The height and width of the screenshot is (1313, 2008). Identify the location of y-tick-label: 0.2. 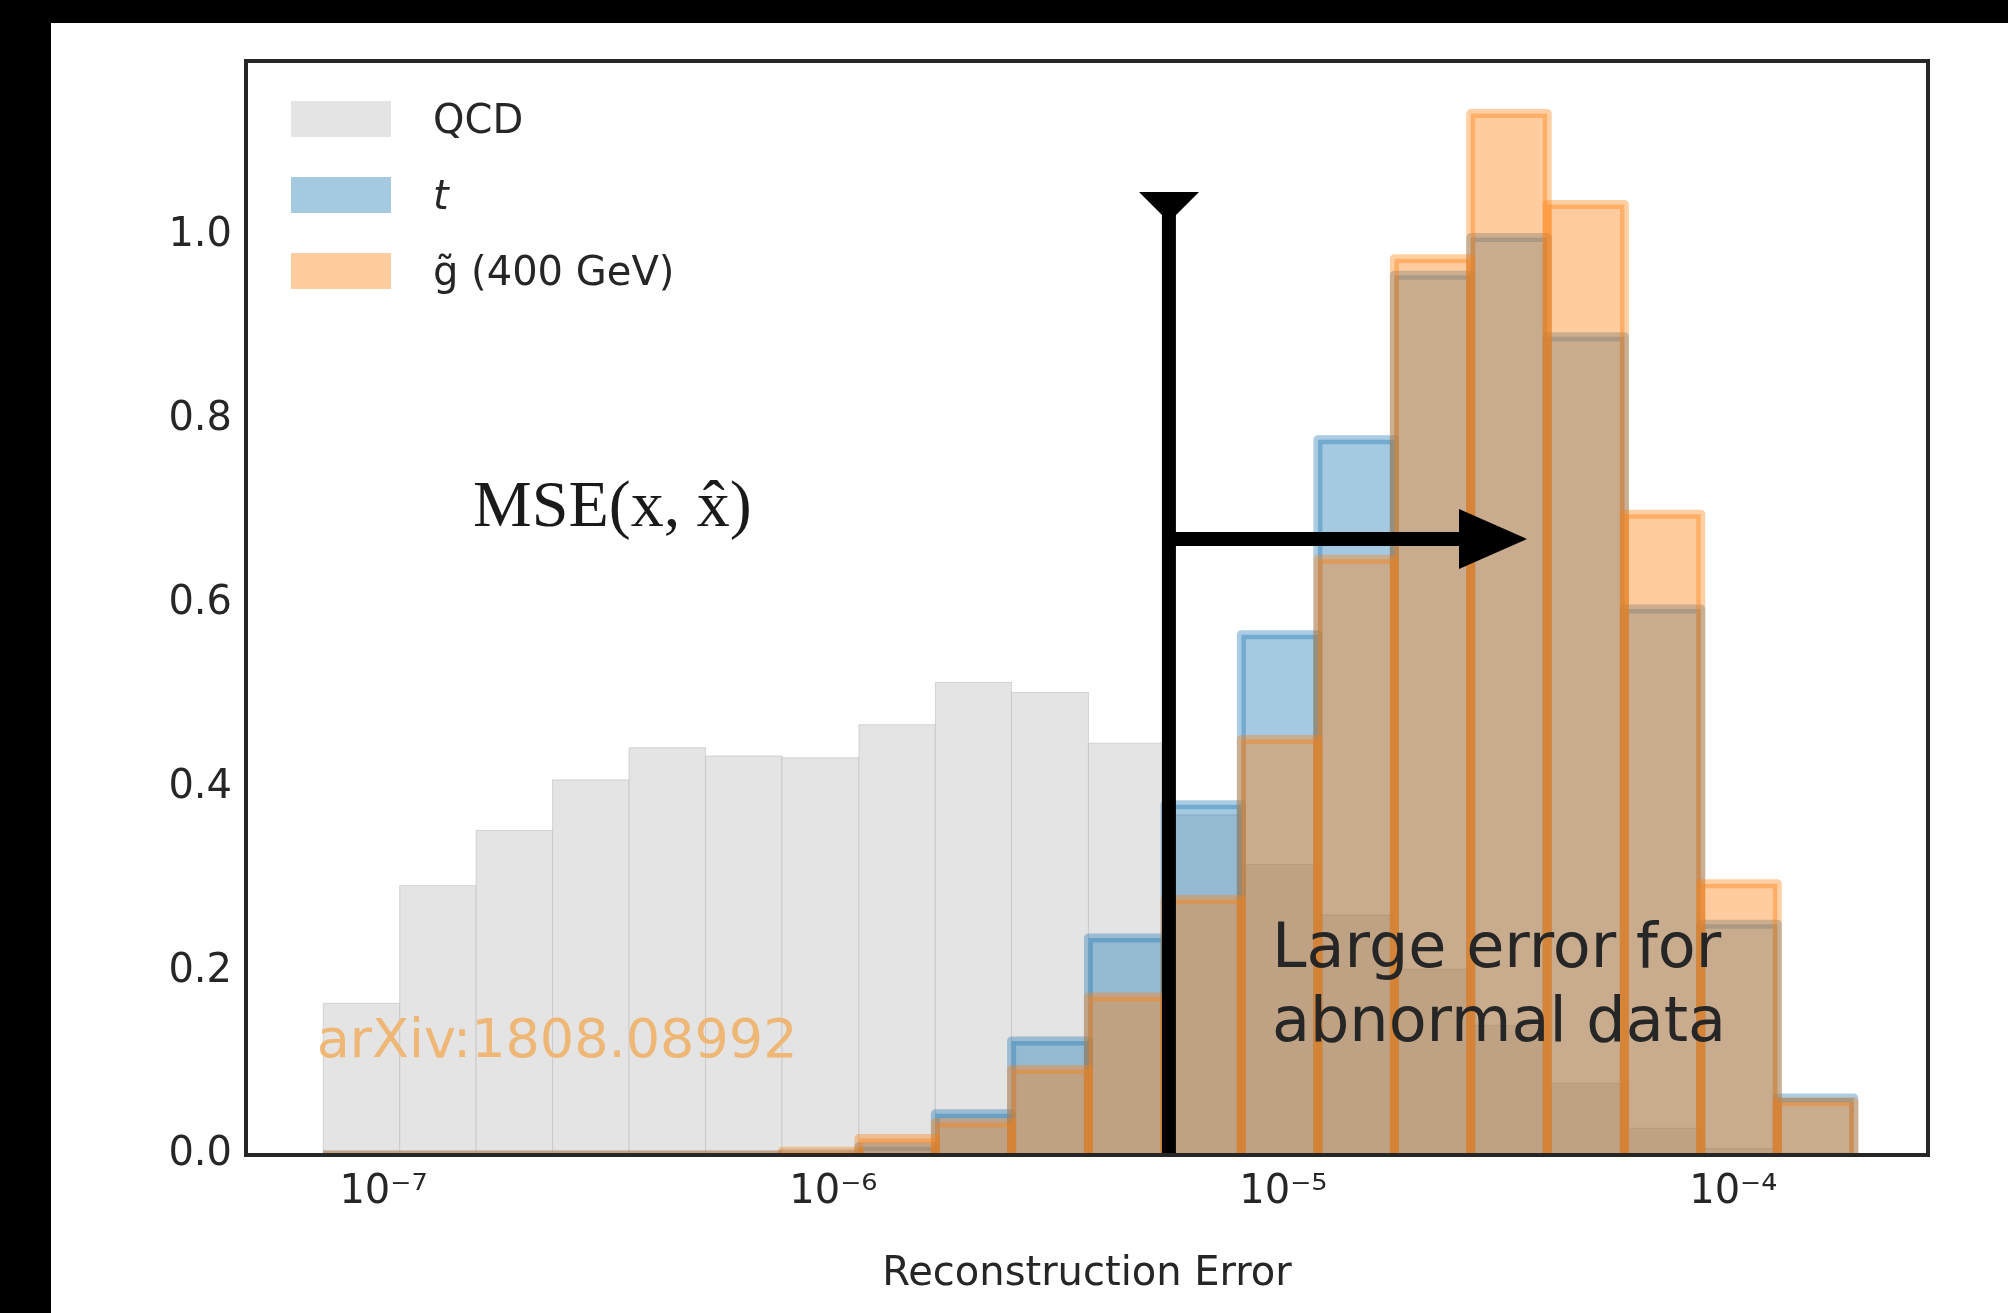
(200, 967).